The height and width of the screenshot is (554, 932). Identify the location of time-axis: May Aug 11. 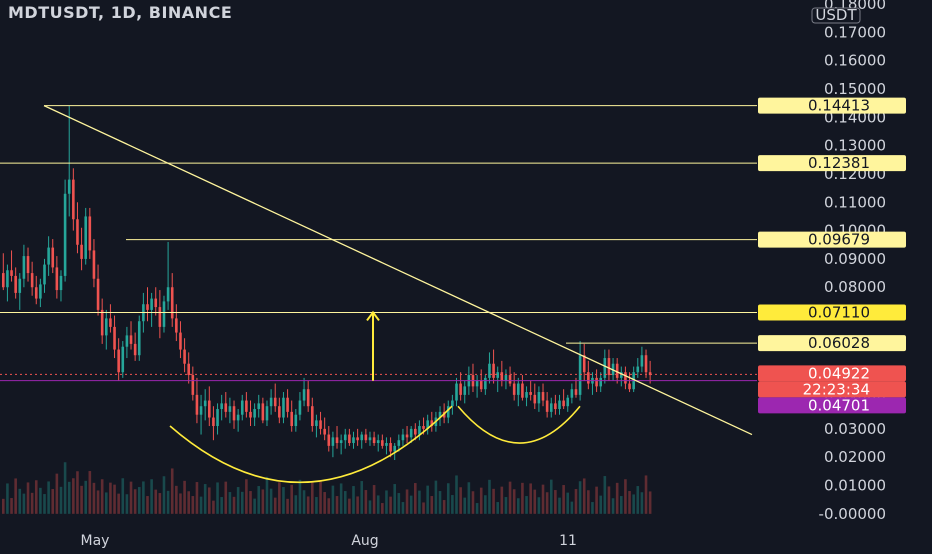
(329, 541).